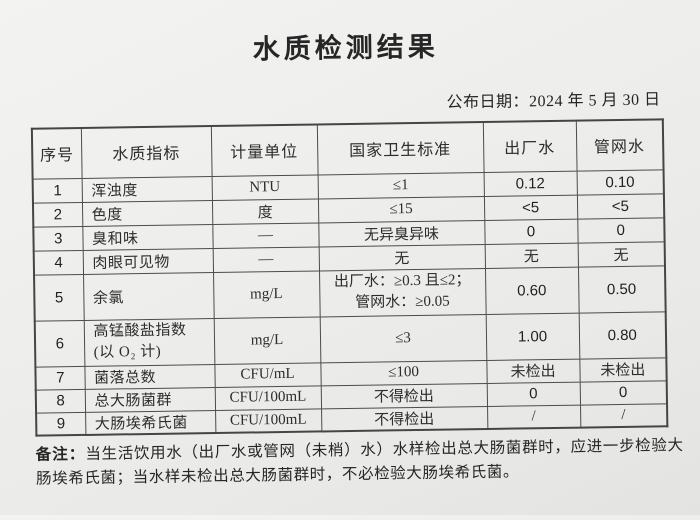  What do you see at coordinates (594, 101) in the screenshot?
I see `publish-date-value: 2024 年 5 月 30 日` at bounding box center [594, 101].